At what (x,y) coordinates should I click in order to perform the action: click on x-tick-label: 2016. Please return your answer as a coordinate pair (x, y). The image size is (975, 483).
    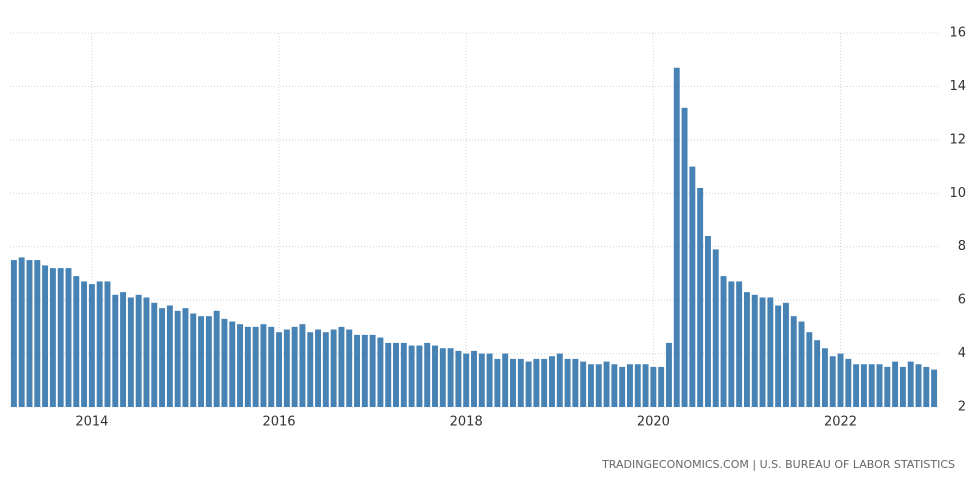
    Looking at the image, I should click on (278, 422).